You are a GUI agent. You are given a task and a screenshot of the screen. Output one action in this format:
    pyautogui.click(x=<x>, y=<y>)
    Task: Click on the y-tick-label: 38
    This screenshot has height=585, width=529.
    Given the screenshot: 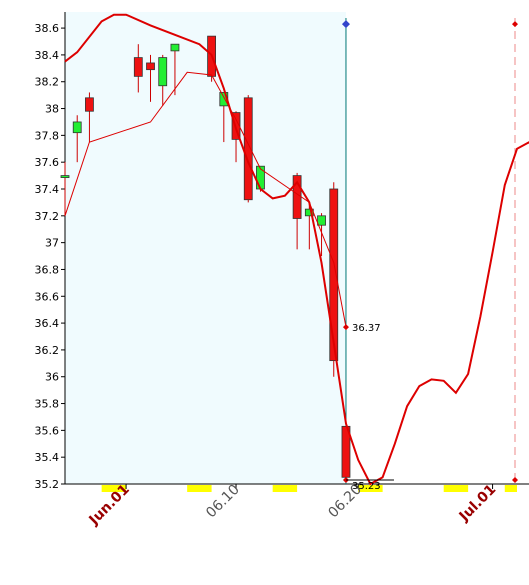 What is the action you would take?
    pyautogui.click(x=52, y=109)
    